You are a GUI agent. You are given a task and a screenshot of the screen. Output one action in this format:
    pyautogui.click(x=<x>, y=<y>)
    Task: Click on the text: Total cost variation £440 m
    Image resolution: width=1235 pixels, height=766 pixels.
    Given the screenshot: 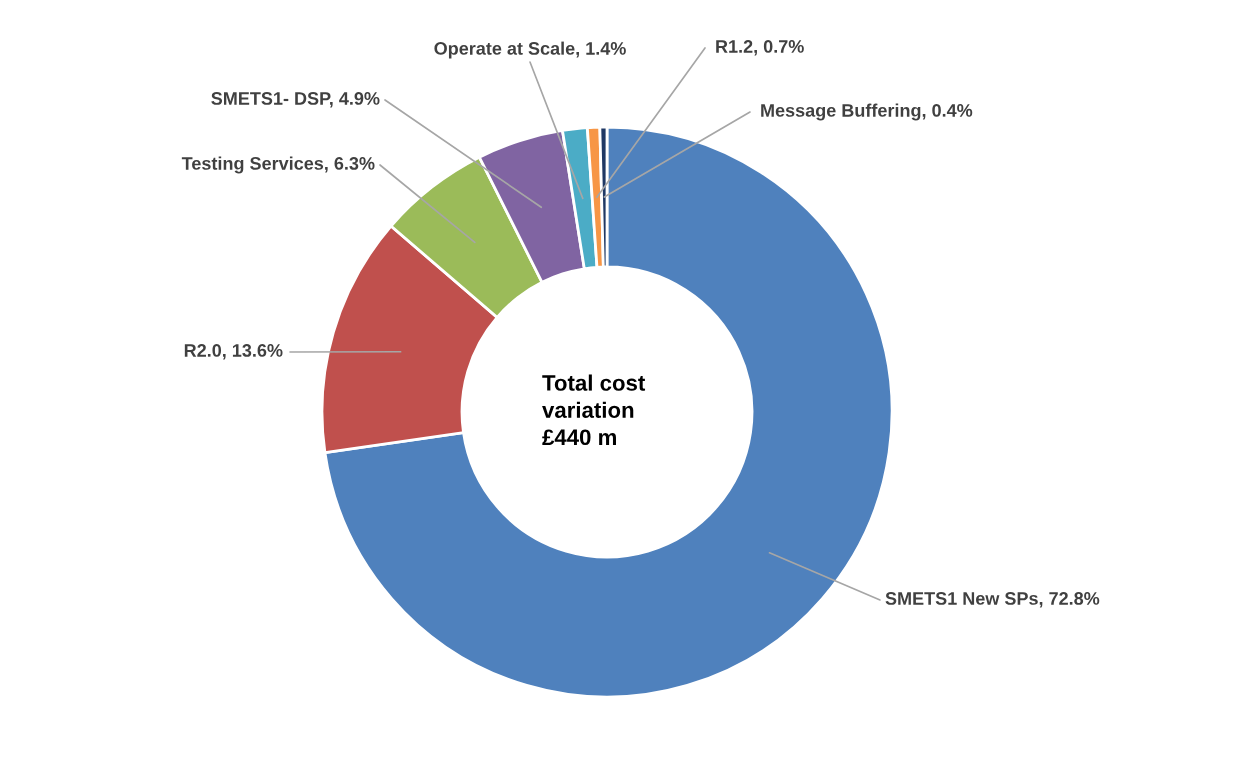 What is the action you would take?
    pyautogui.click(x=594, y=410)
    